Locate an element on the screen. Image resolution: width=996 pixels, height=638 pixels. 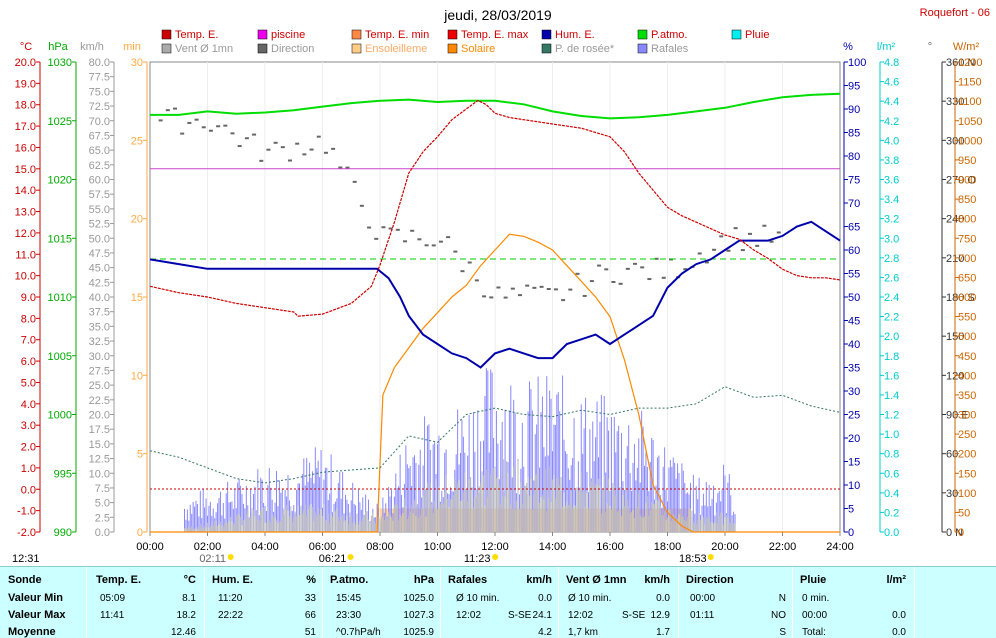
x-tick-label: 14:00 is located at coordinates (553, 547).